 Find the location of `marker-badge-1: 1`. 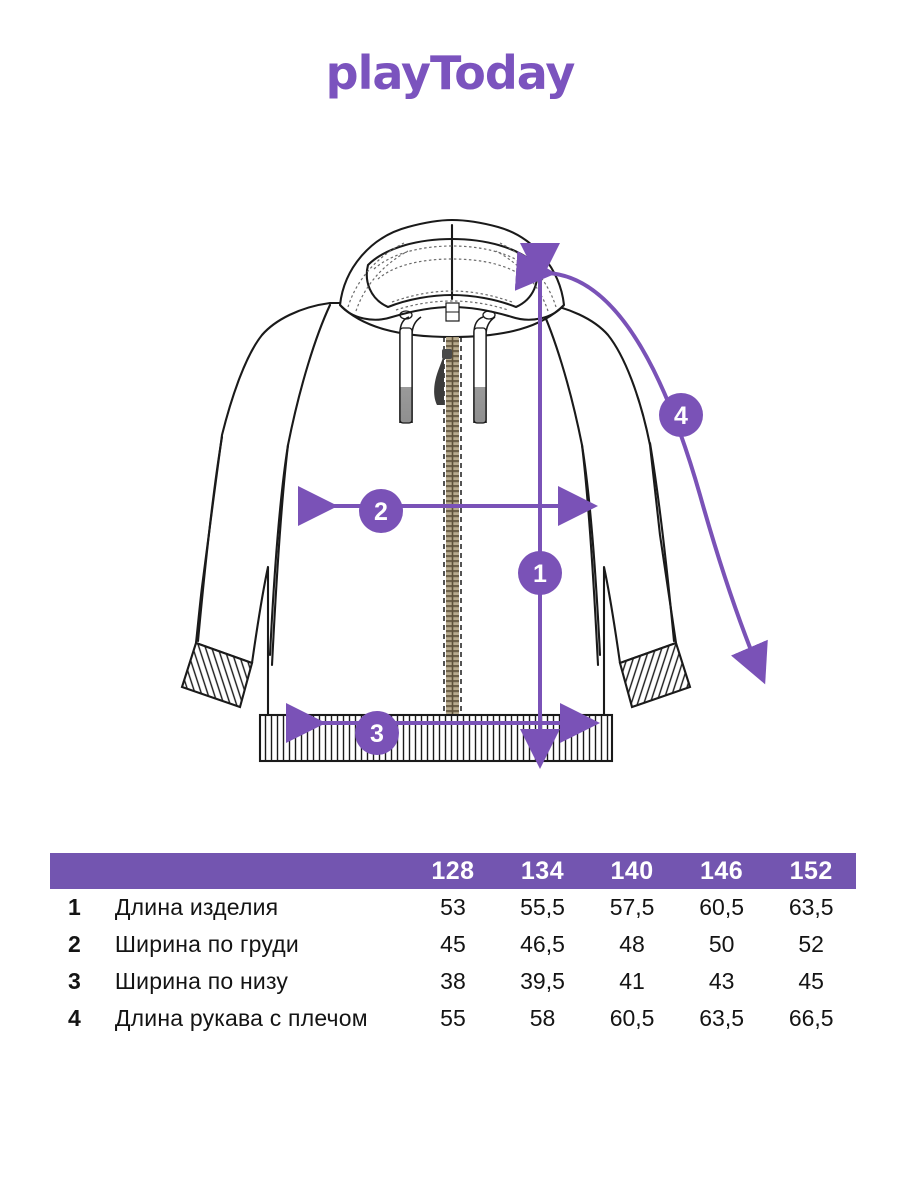

marker-badge-1: 1 is located at coordinates (540, 573).